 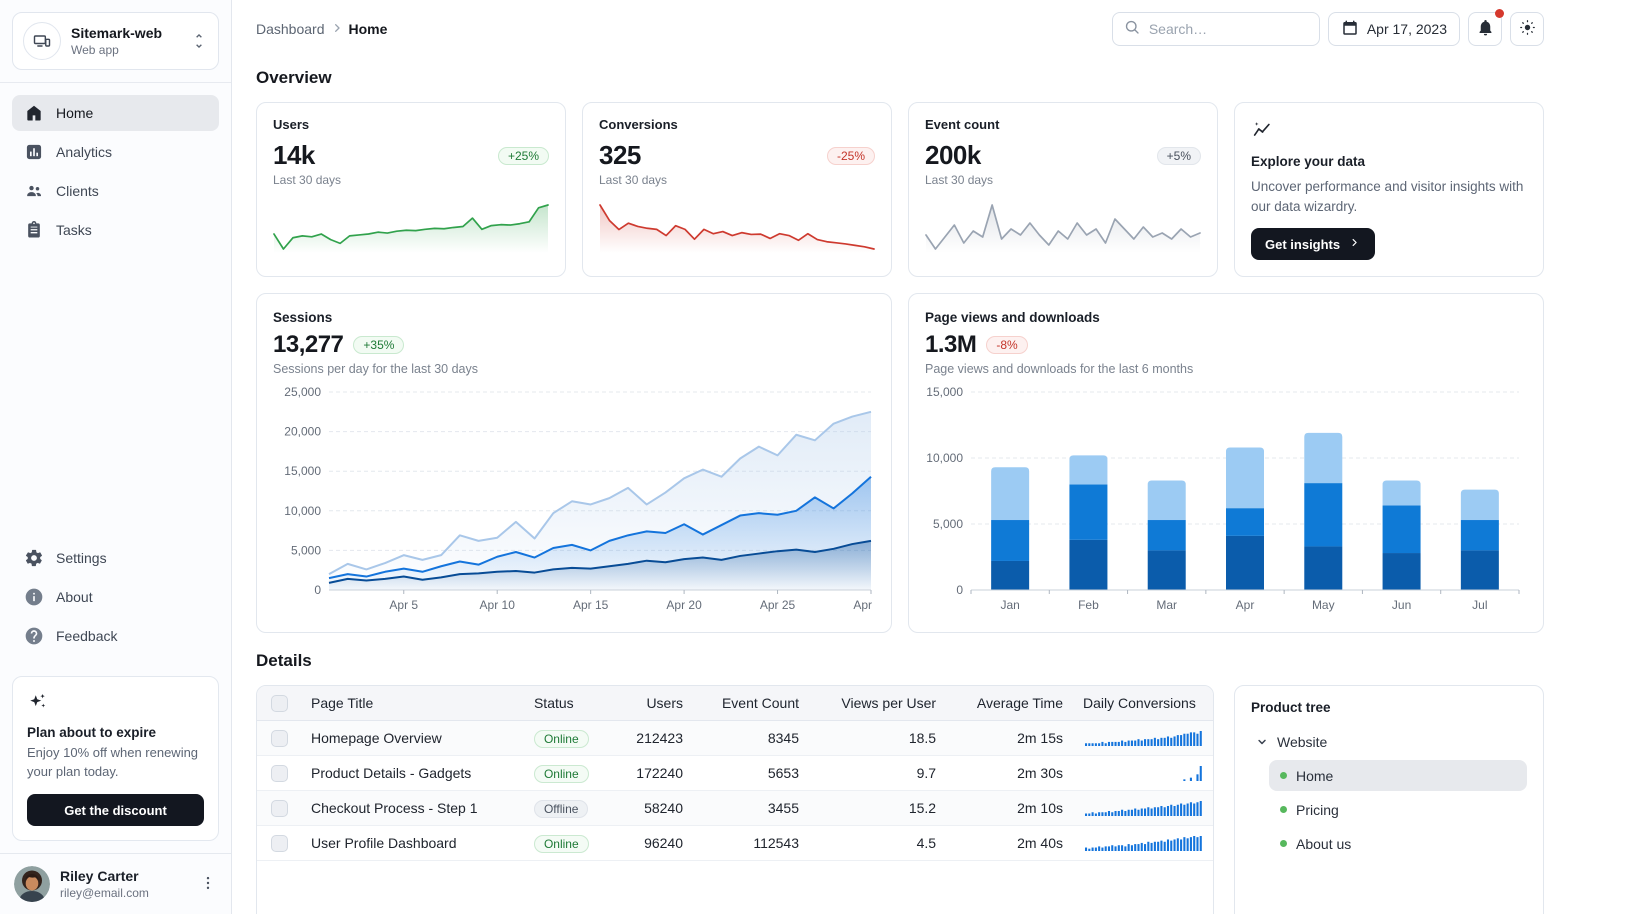 I want to click on tree-item-label: Home, so click(x=1315, y=775).